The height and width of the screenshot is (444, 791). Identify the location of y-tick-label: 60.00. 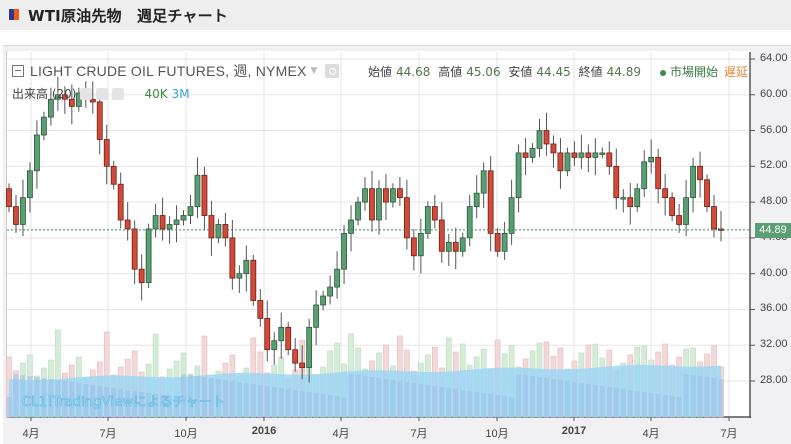
(774, 93).